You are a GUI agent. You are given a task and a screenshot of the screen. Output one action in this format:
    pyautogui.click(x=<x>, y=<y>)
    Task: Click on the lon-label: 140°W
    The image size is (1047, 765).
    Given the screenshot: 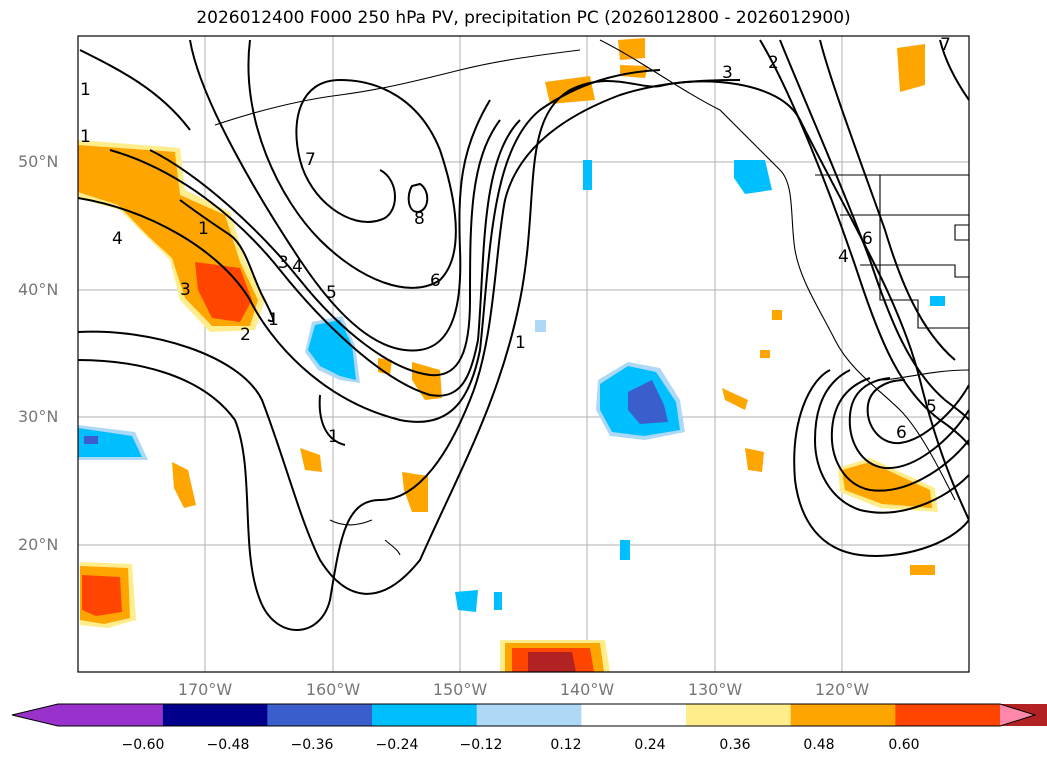 What is the action you would take?
    pyautogui.click(x=587, y=689)
    